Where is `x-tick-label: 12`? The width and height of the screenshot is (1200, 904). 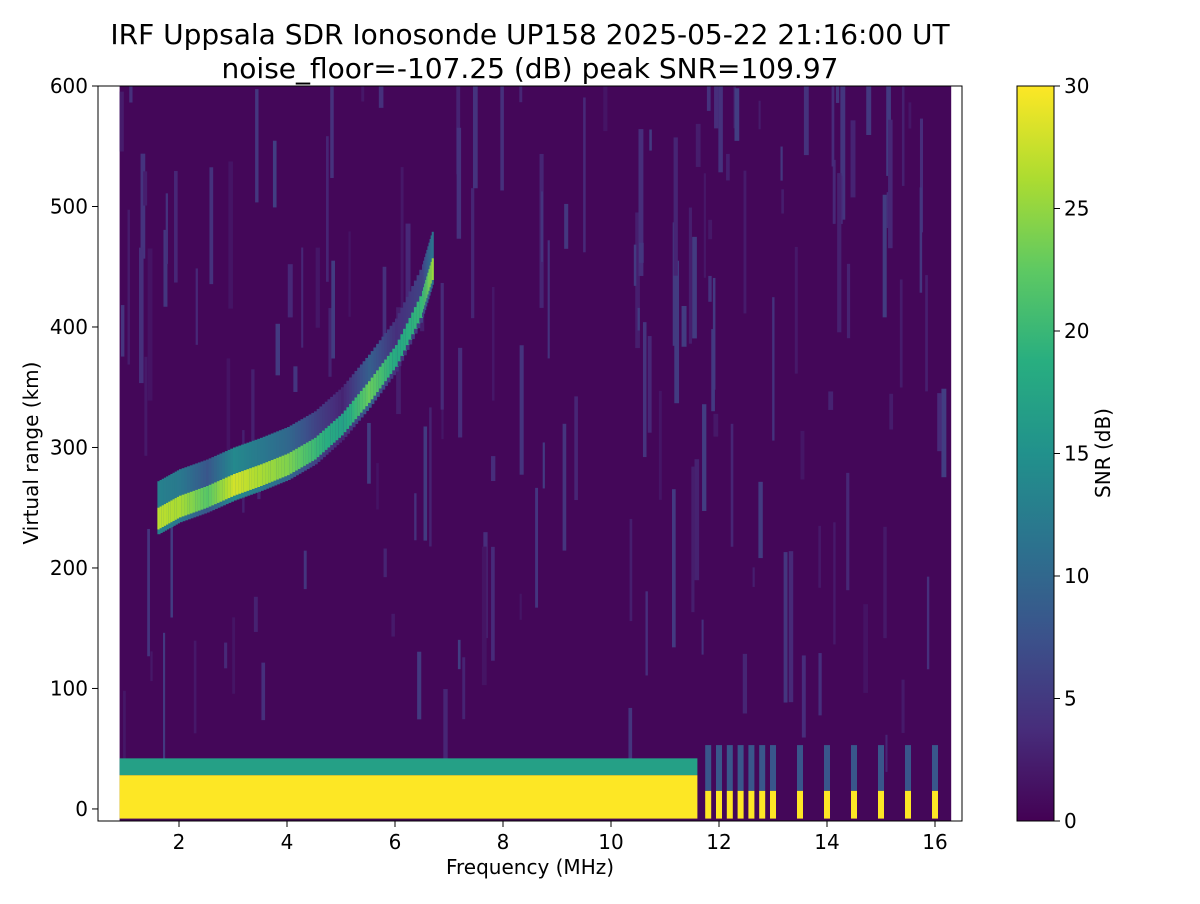 x-tick-label: 12 is located at coordinates (718, 842).